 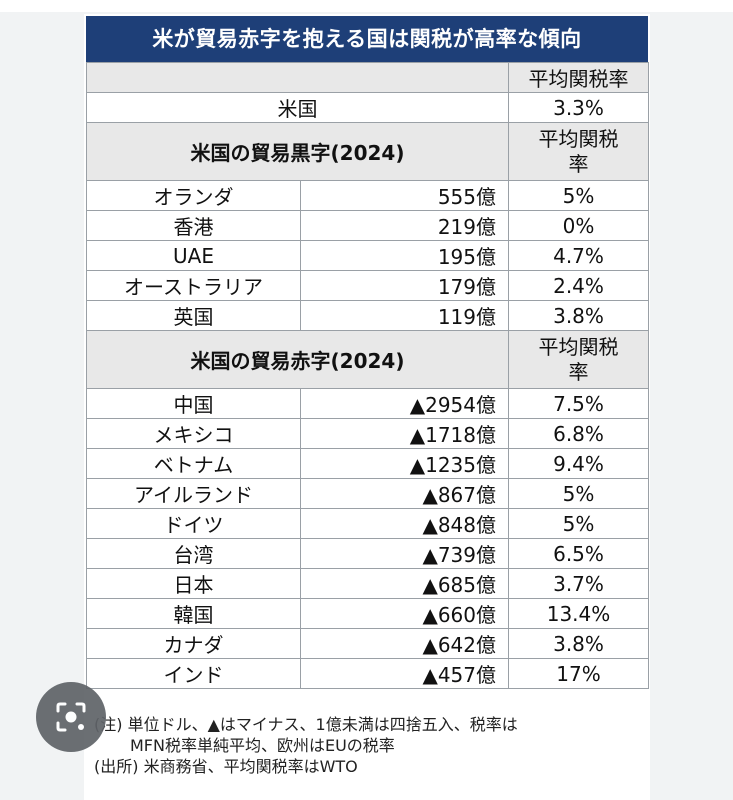 I want to click on surplus-section-header: 米国の貿易黒字(2024) 平均関税率, so click(x=367, y=151).